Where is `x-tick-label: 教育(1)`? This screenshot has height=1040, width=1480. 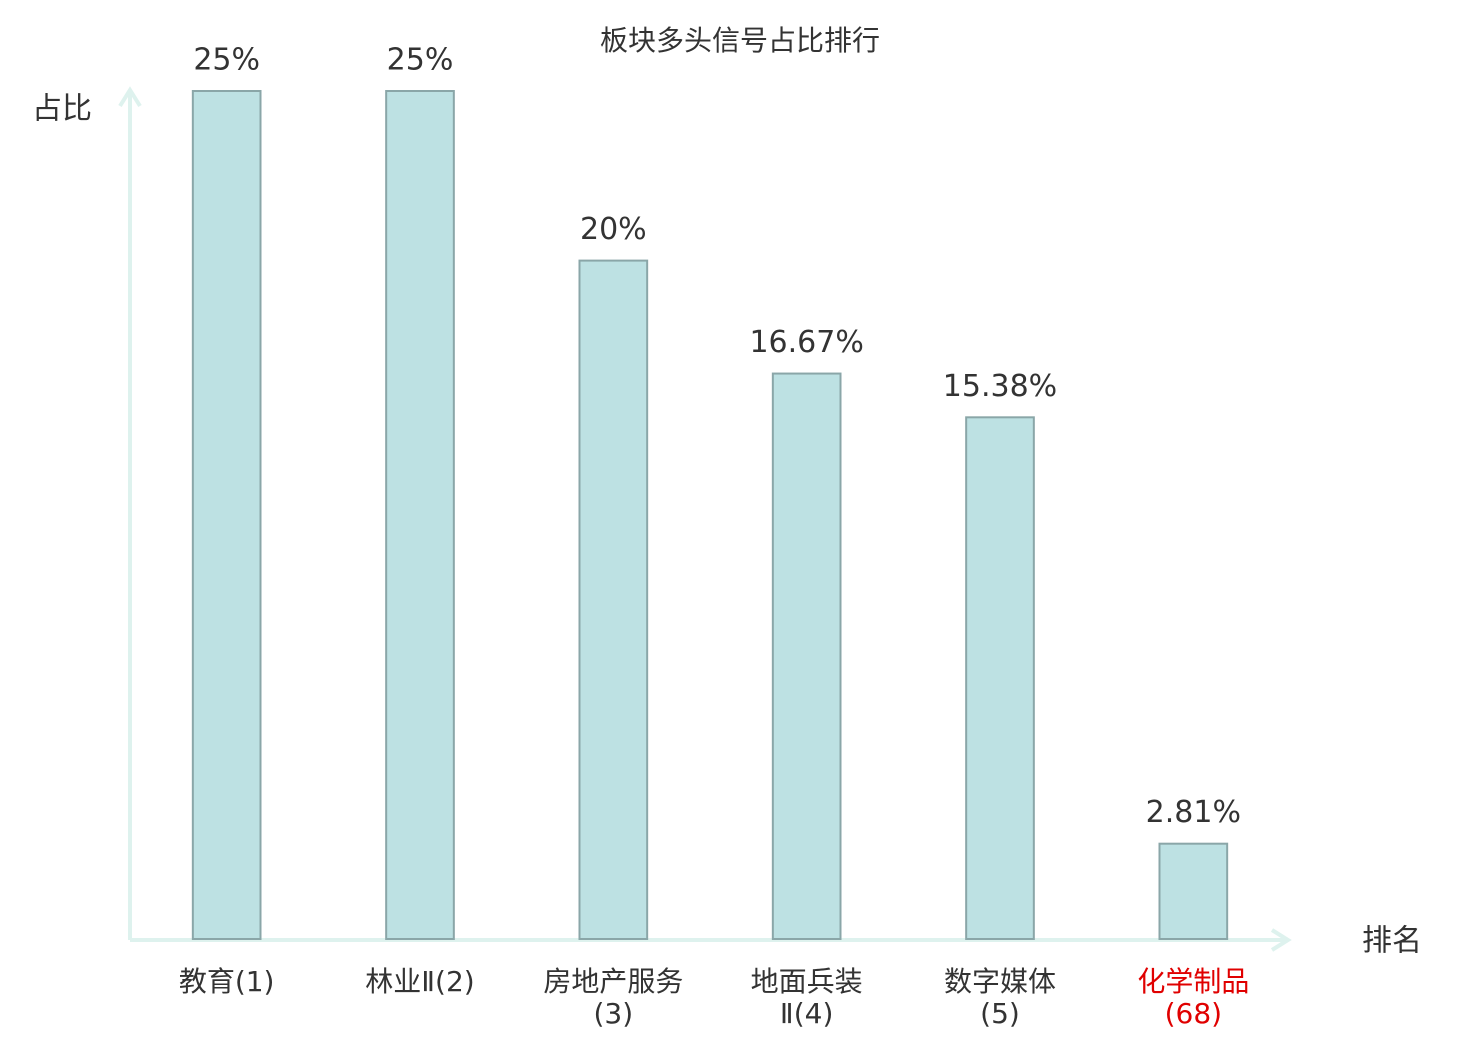 x-tick-label: 教育(1) is located at coordinates (226, 981).